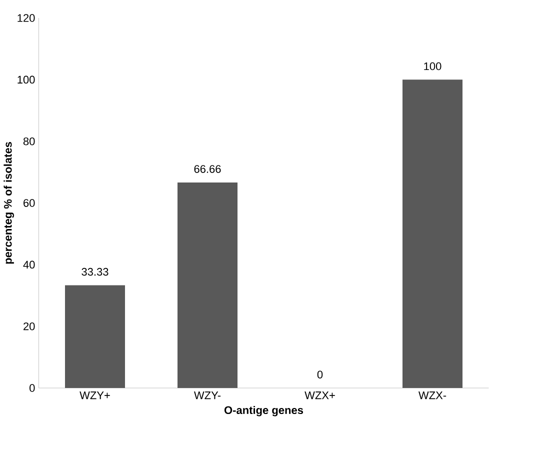 The image size is (557, 450). I want to click on data-label: 0, so click(320, 374).